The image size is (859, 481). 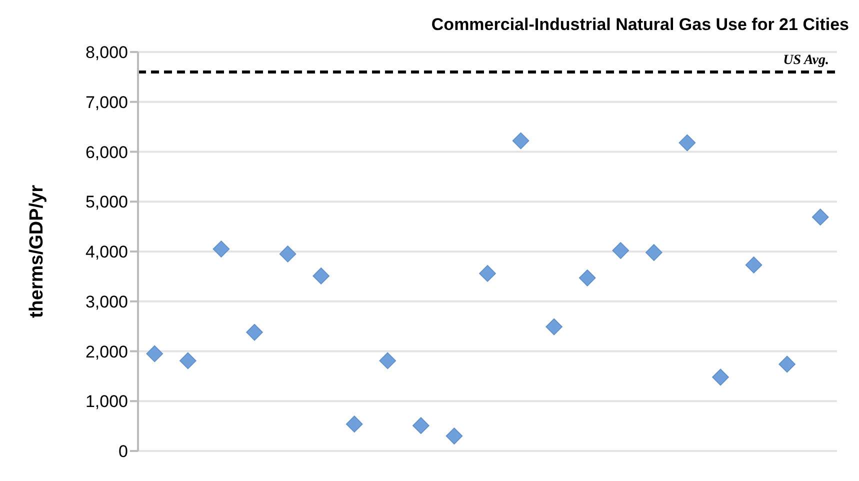 I want to click on y-axis-title: therms/GDP/yr, so click(x=37, y=251).